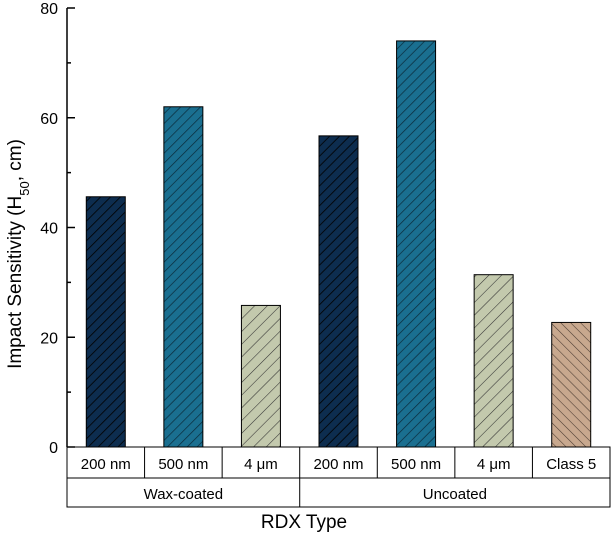  I want to click on y-tick-label: 60, so click(49, 119).